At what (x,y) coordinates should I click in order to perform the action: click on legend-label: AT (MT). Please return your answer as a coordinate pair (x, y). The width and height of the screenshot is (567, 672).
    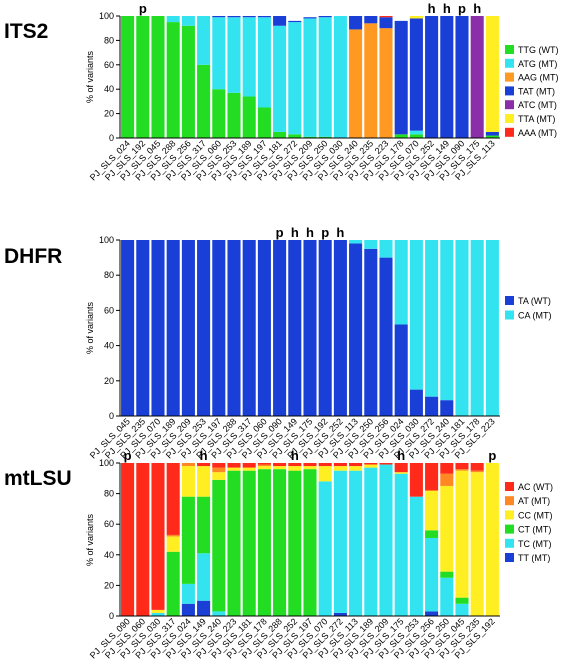
    Looking at the image, I should click on (534, 501).